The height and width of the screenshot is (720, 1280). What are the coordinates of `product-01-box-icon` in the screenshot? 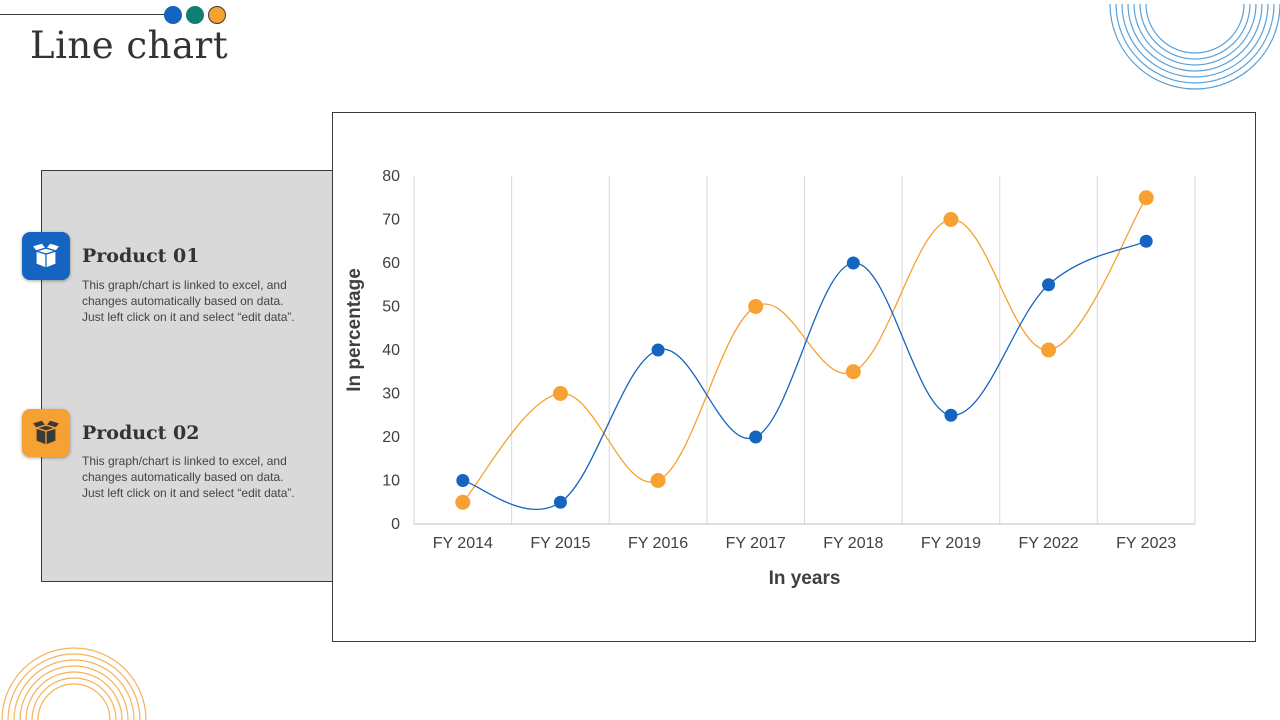 It's located at (46, 256).